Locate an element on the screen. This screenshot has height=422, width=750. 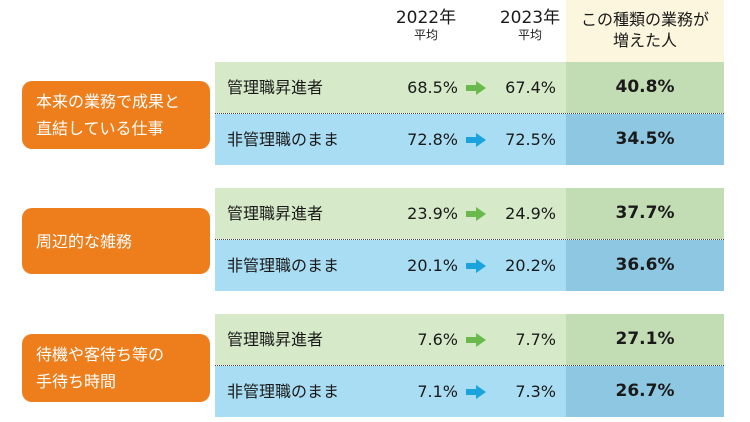
header-2023-sub: 平均 is located at coordinates (529, 34).